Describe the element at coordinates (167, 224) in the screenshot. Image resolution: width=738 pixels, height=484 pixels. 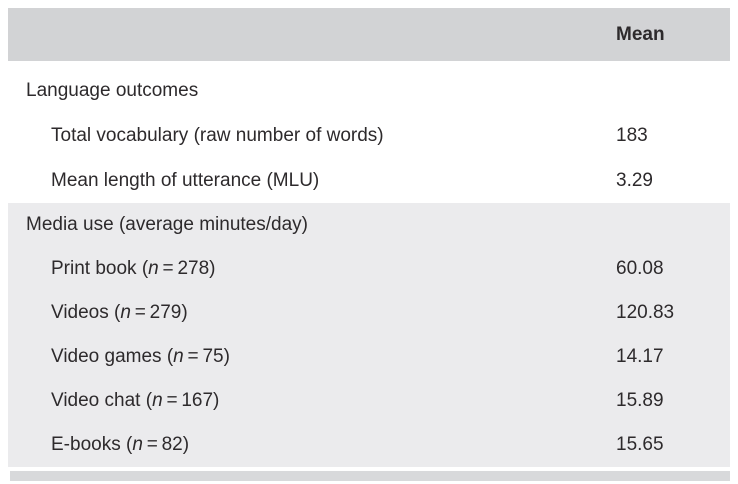
I see `section-title: Media use (average minutes/day)` at that location.